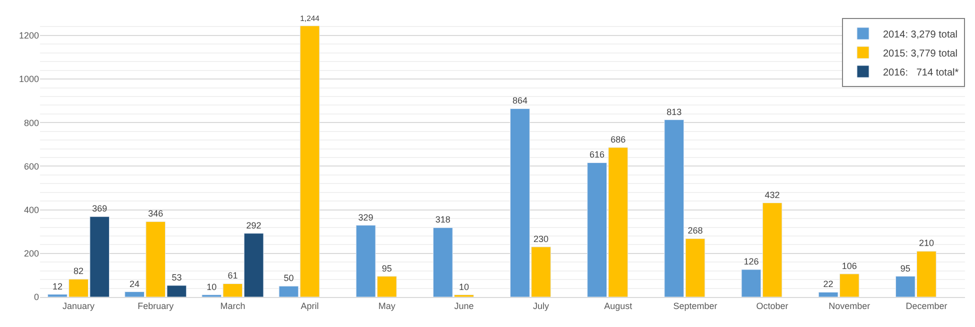 The image size is (975, 327). I want to click on data-label: 346, so click(156, 213).